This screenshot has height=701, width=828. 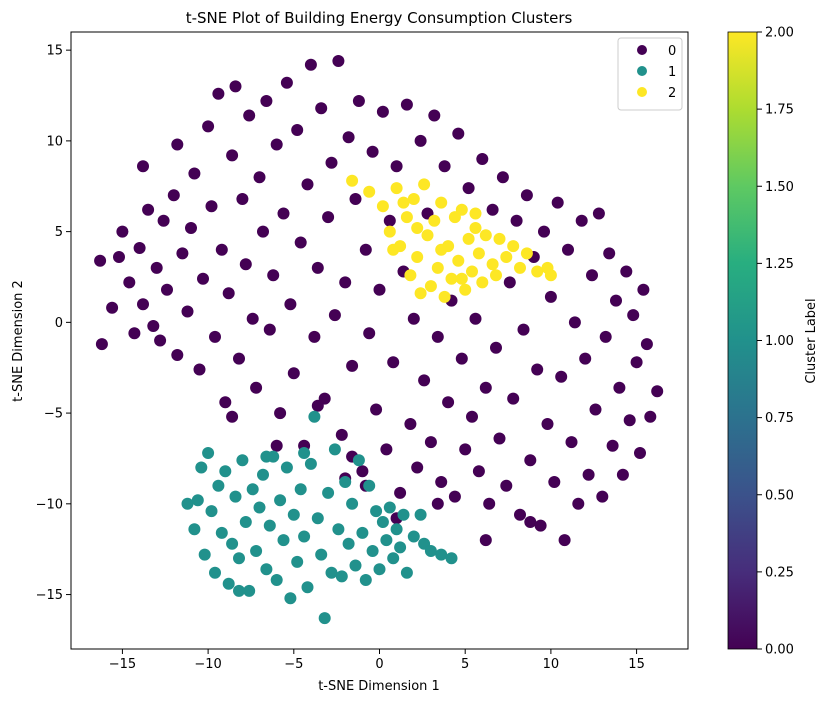 What do you see at coordinates (465, 664) in the screenshot?
I see `x-tick-label: 5` at bounding box center [465, 664].